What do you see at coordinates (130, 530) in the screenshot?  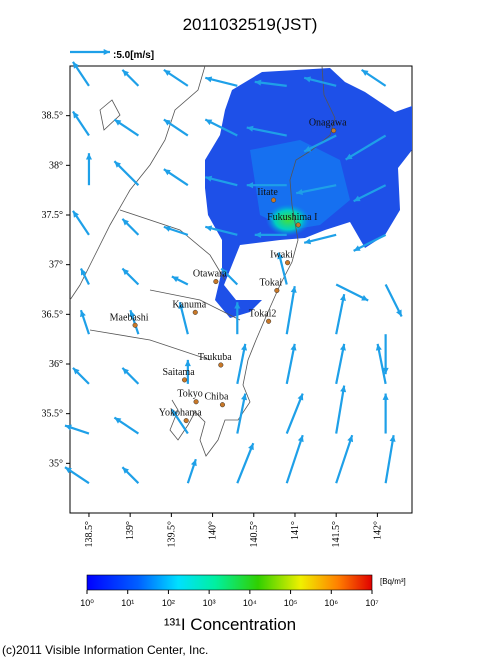 I see `x-tick-label: 139°` at bounding box center [130, 530].